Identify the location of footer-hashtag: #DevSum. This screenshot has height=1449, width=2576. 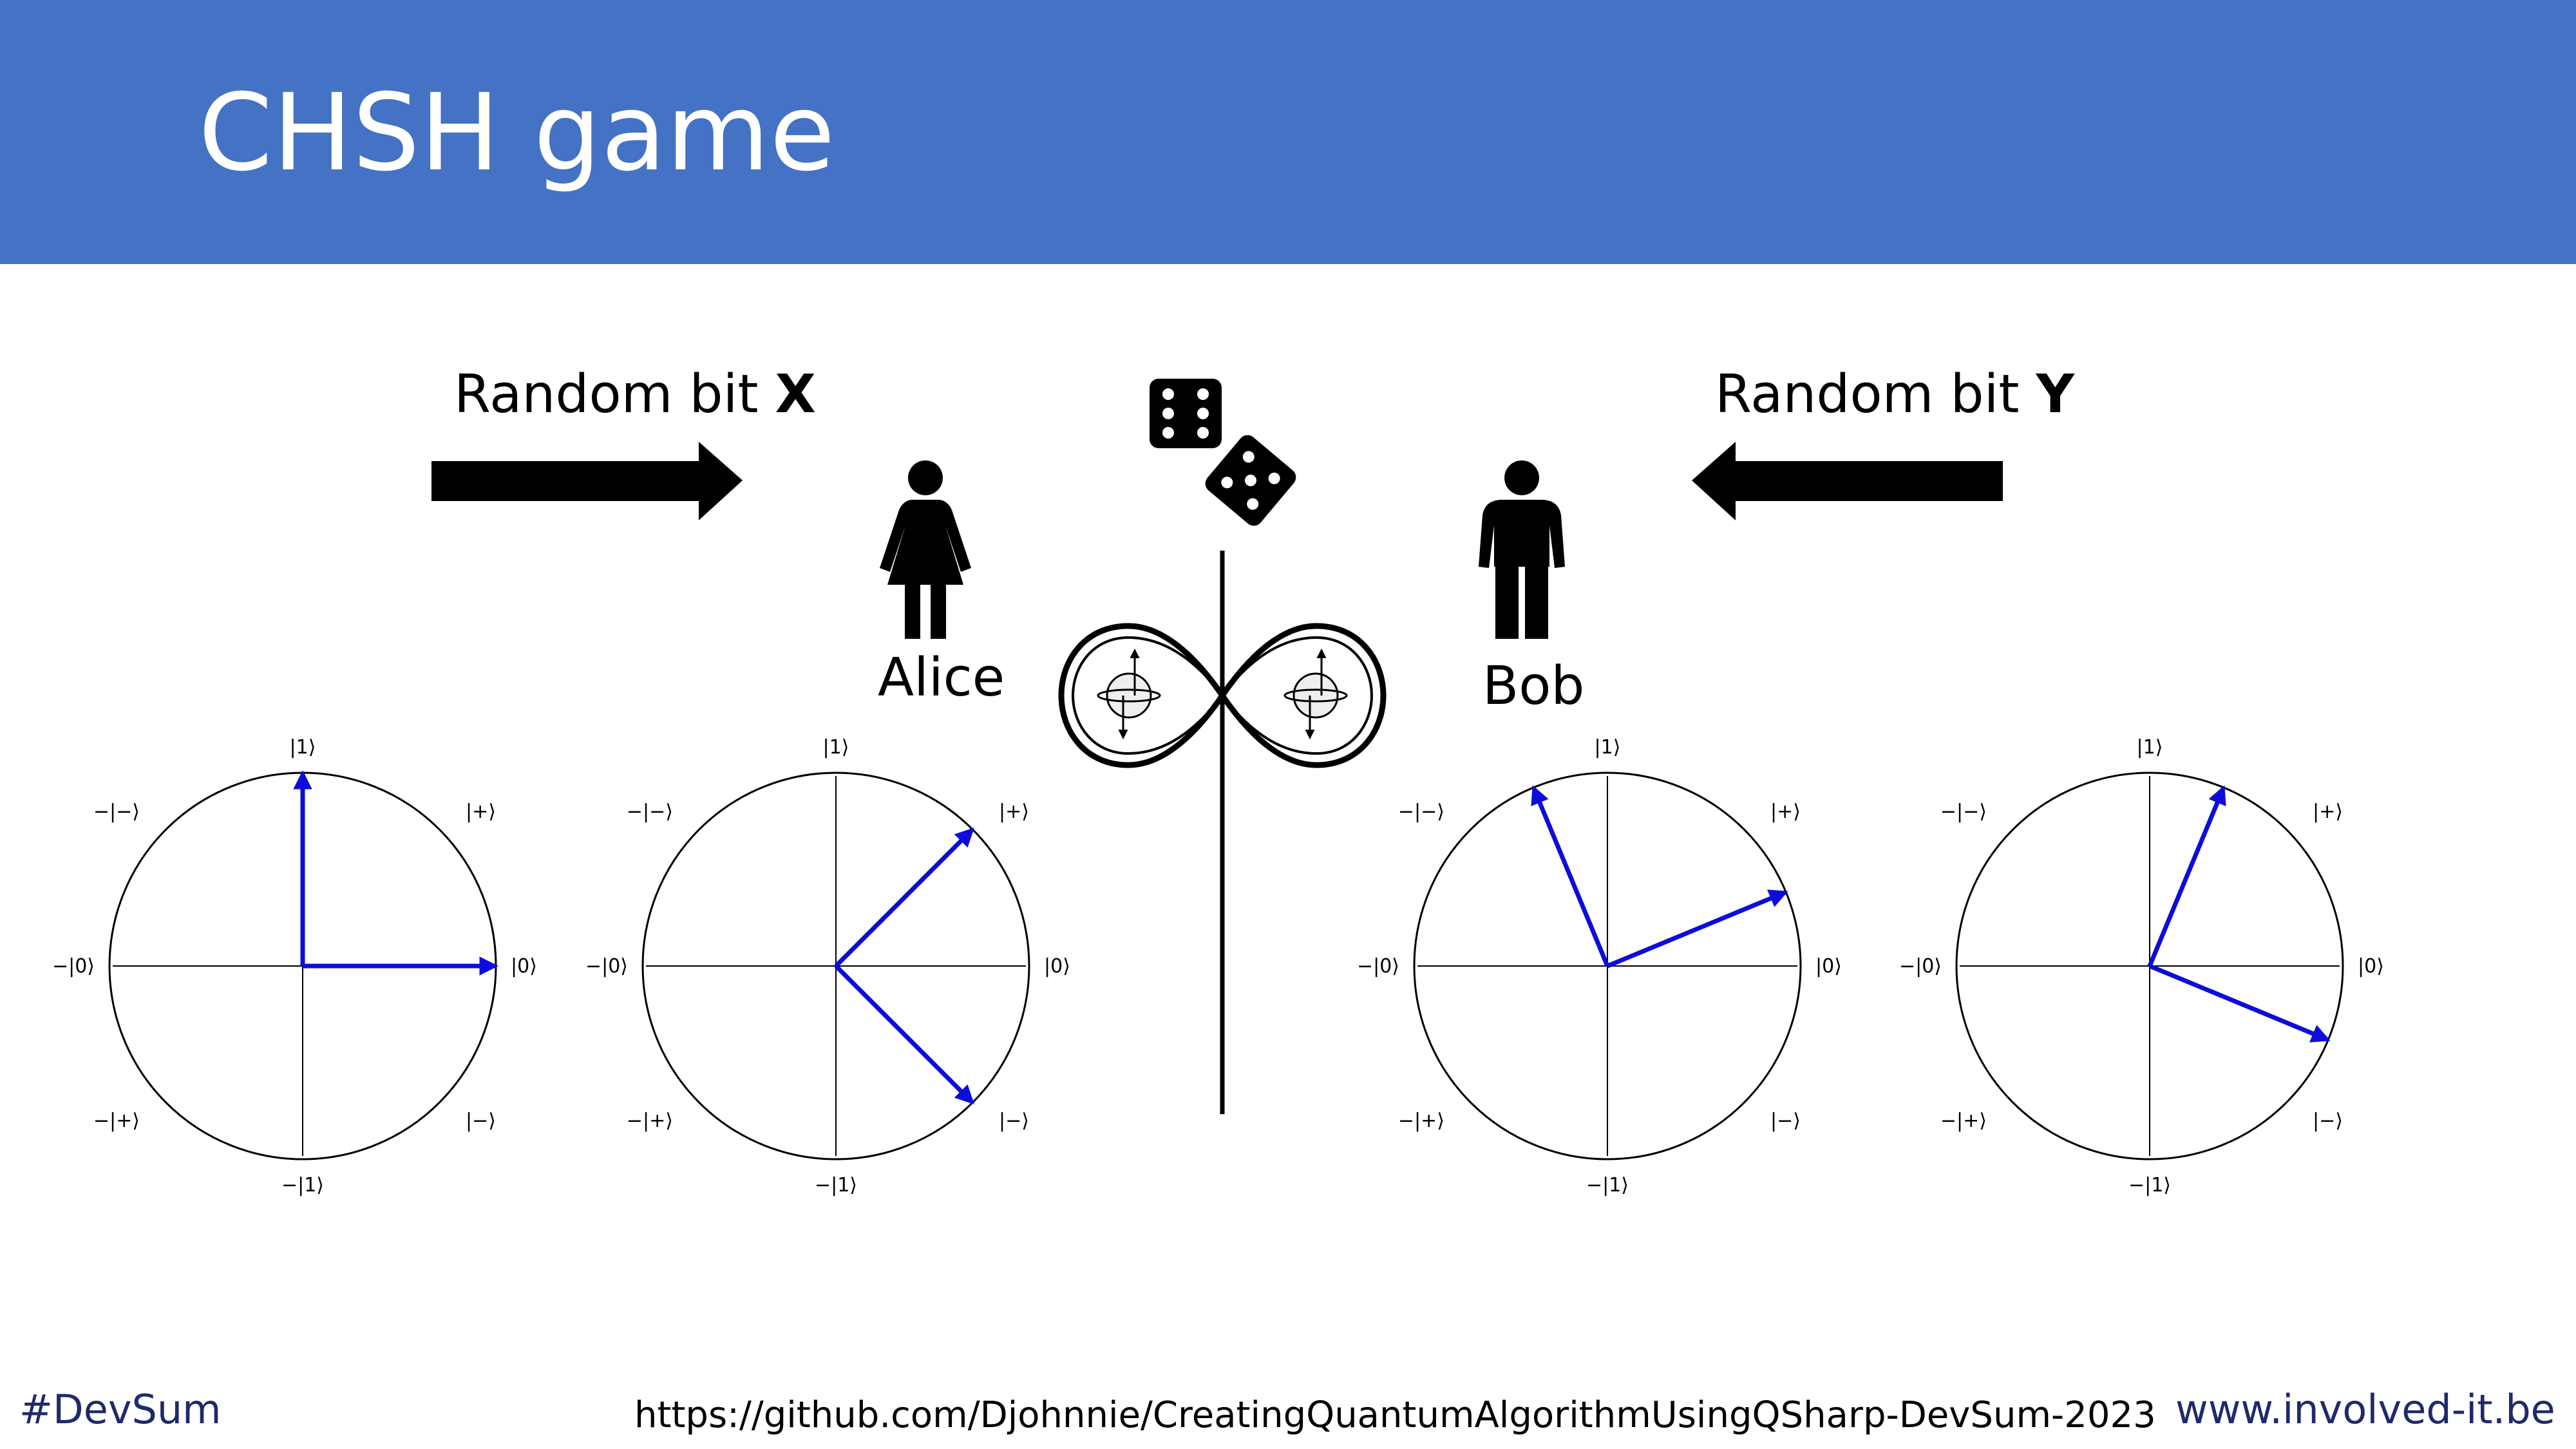
(120, 1409).